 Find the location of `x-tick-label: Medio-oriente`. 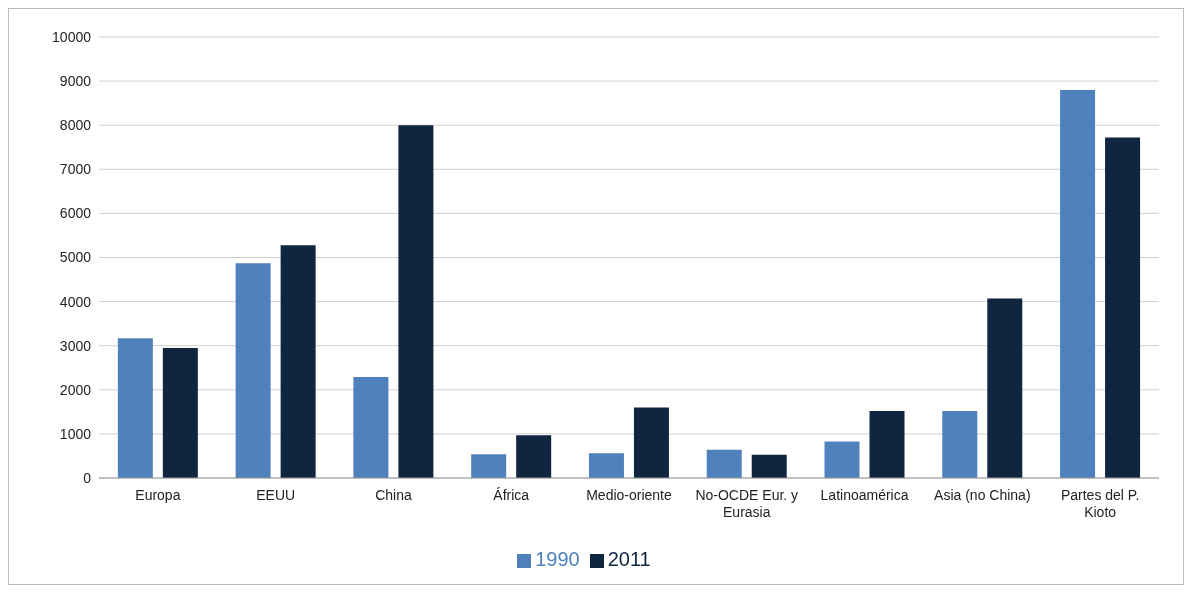

x-tick-label: Medio-oriente is located at coordinates (629, 495).